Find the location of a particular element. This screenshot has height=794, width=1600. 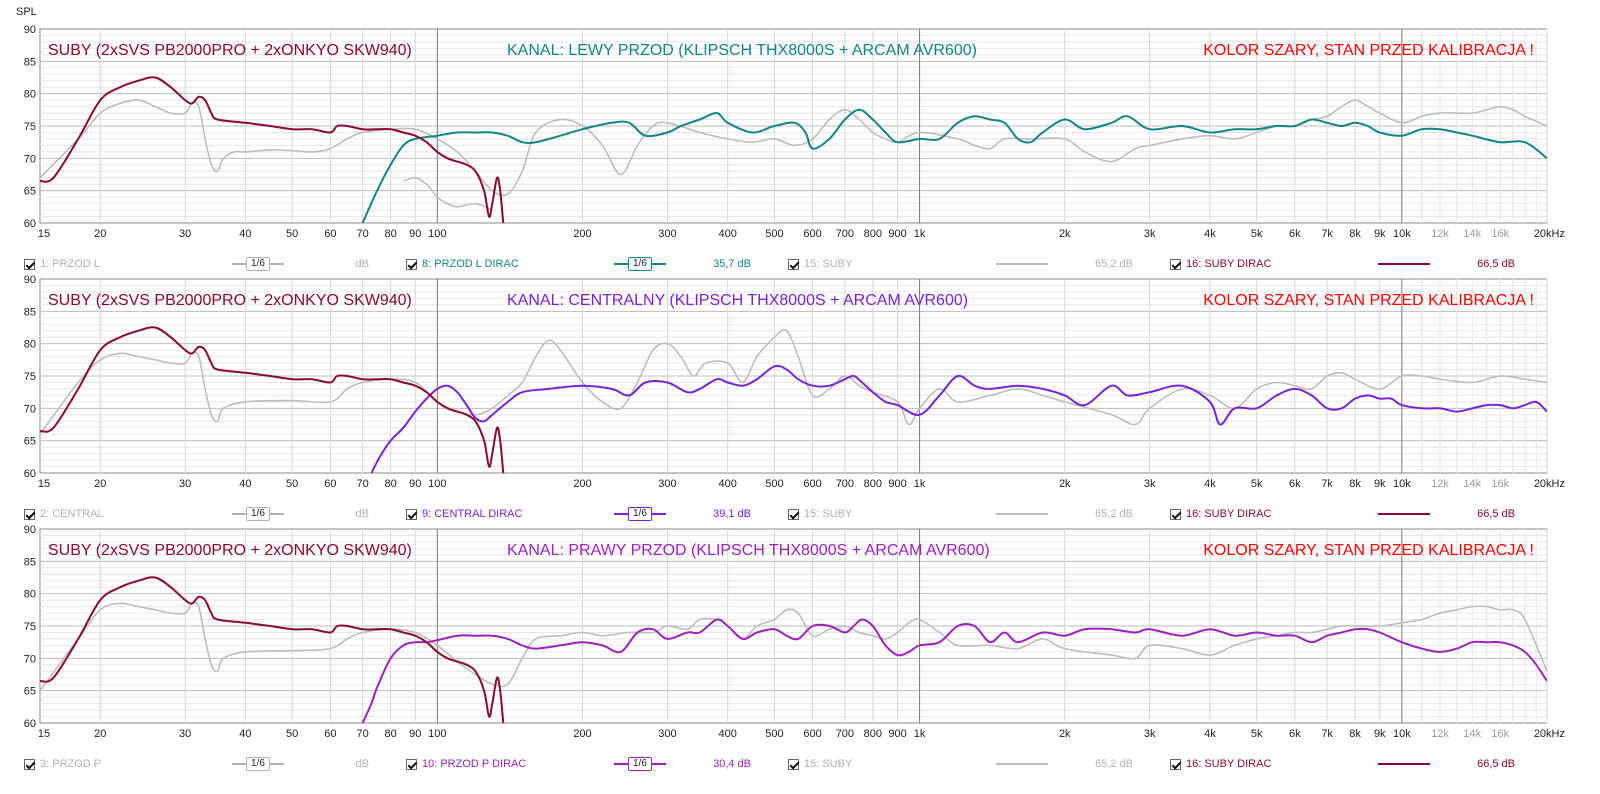

x-tick-label: 400 is located at coordinates (727, 234).